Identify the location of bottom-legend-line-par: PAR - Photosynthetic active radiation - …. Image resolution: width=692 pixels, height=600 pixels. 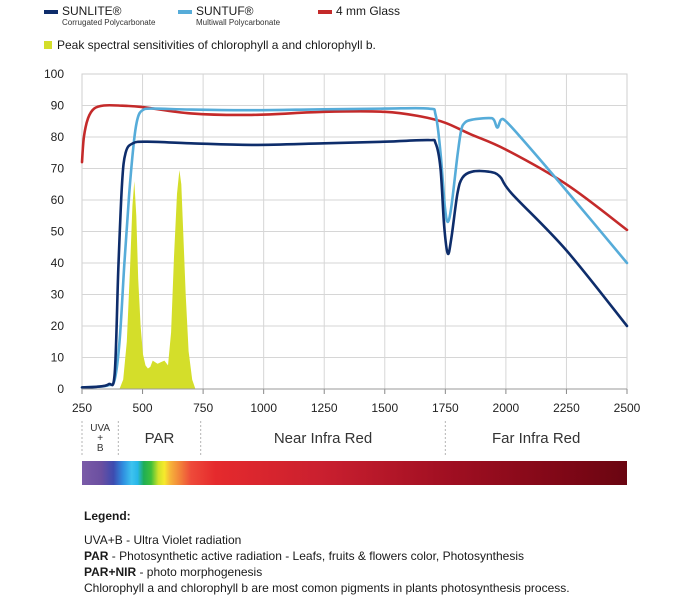
(384, 556).